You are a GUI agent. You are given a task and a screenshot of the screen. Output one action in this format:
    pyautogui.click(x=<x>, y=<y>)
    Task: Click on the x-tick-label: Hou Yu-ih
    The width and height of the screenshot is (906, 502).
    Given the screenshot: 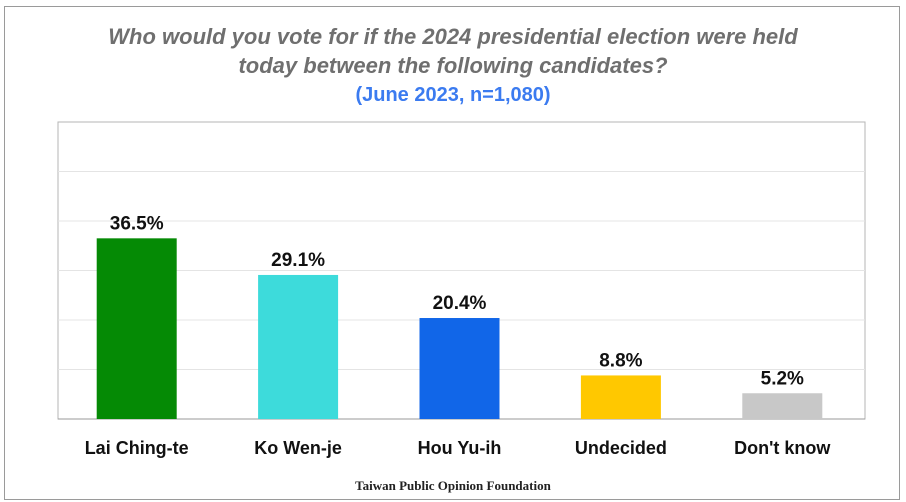 What is the action you would take?
    pyautogui.click(x=460, y=448)
    